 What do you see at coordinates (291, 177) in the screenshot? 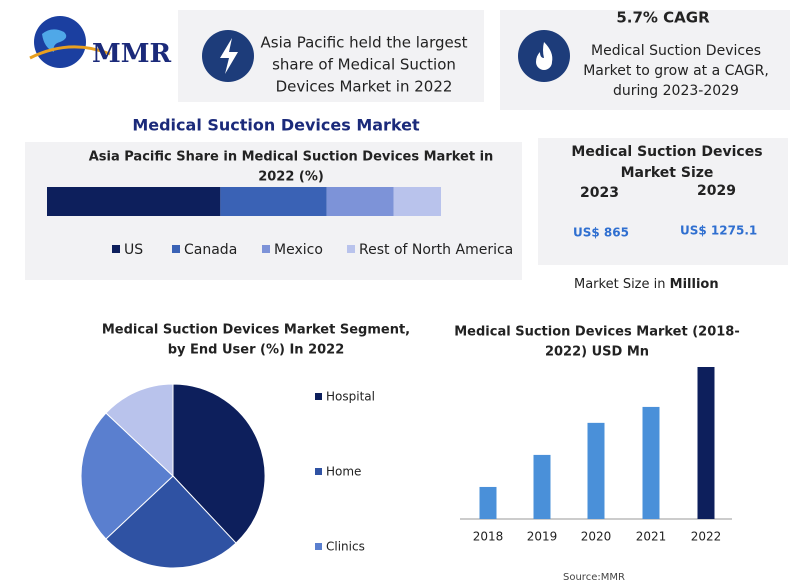
I see `chart-title: 2022 (%)` at bounding box center [291, 177].